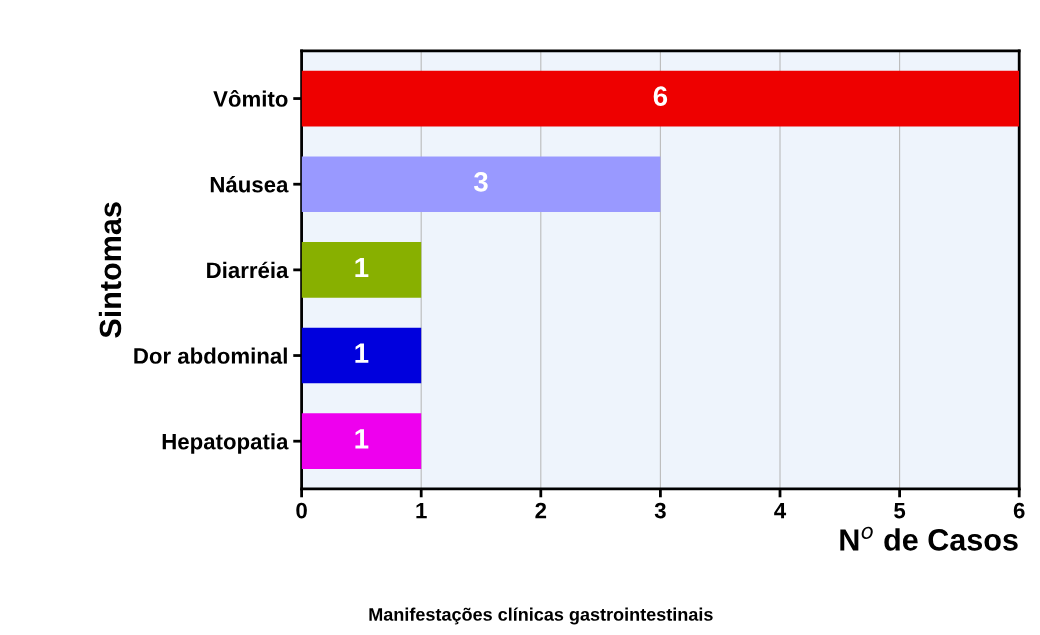  Describe the element at coordinates (1019, 510) in the screenshot. I see `x-tick-label: 6` at that location.